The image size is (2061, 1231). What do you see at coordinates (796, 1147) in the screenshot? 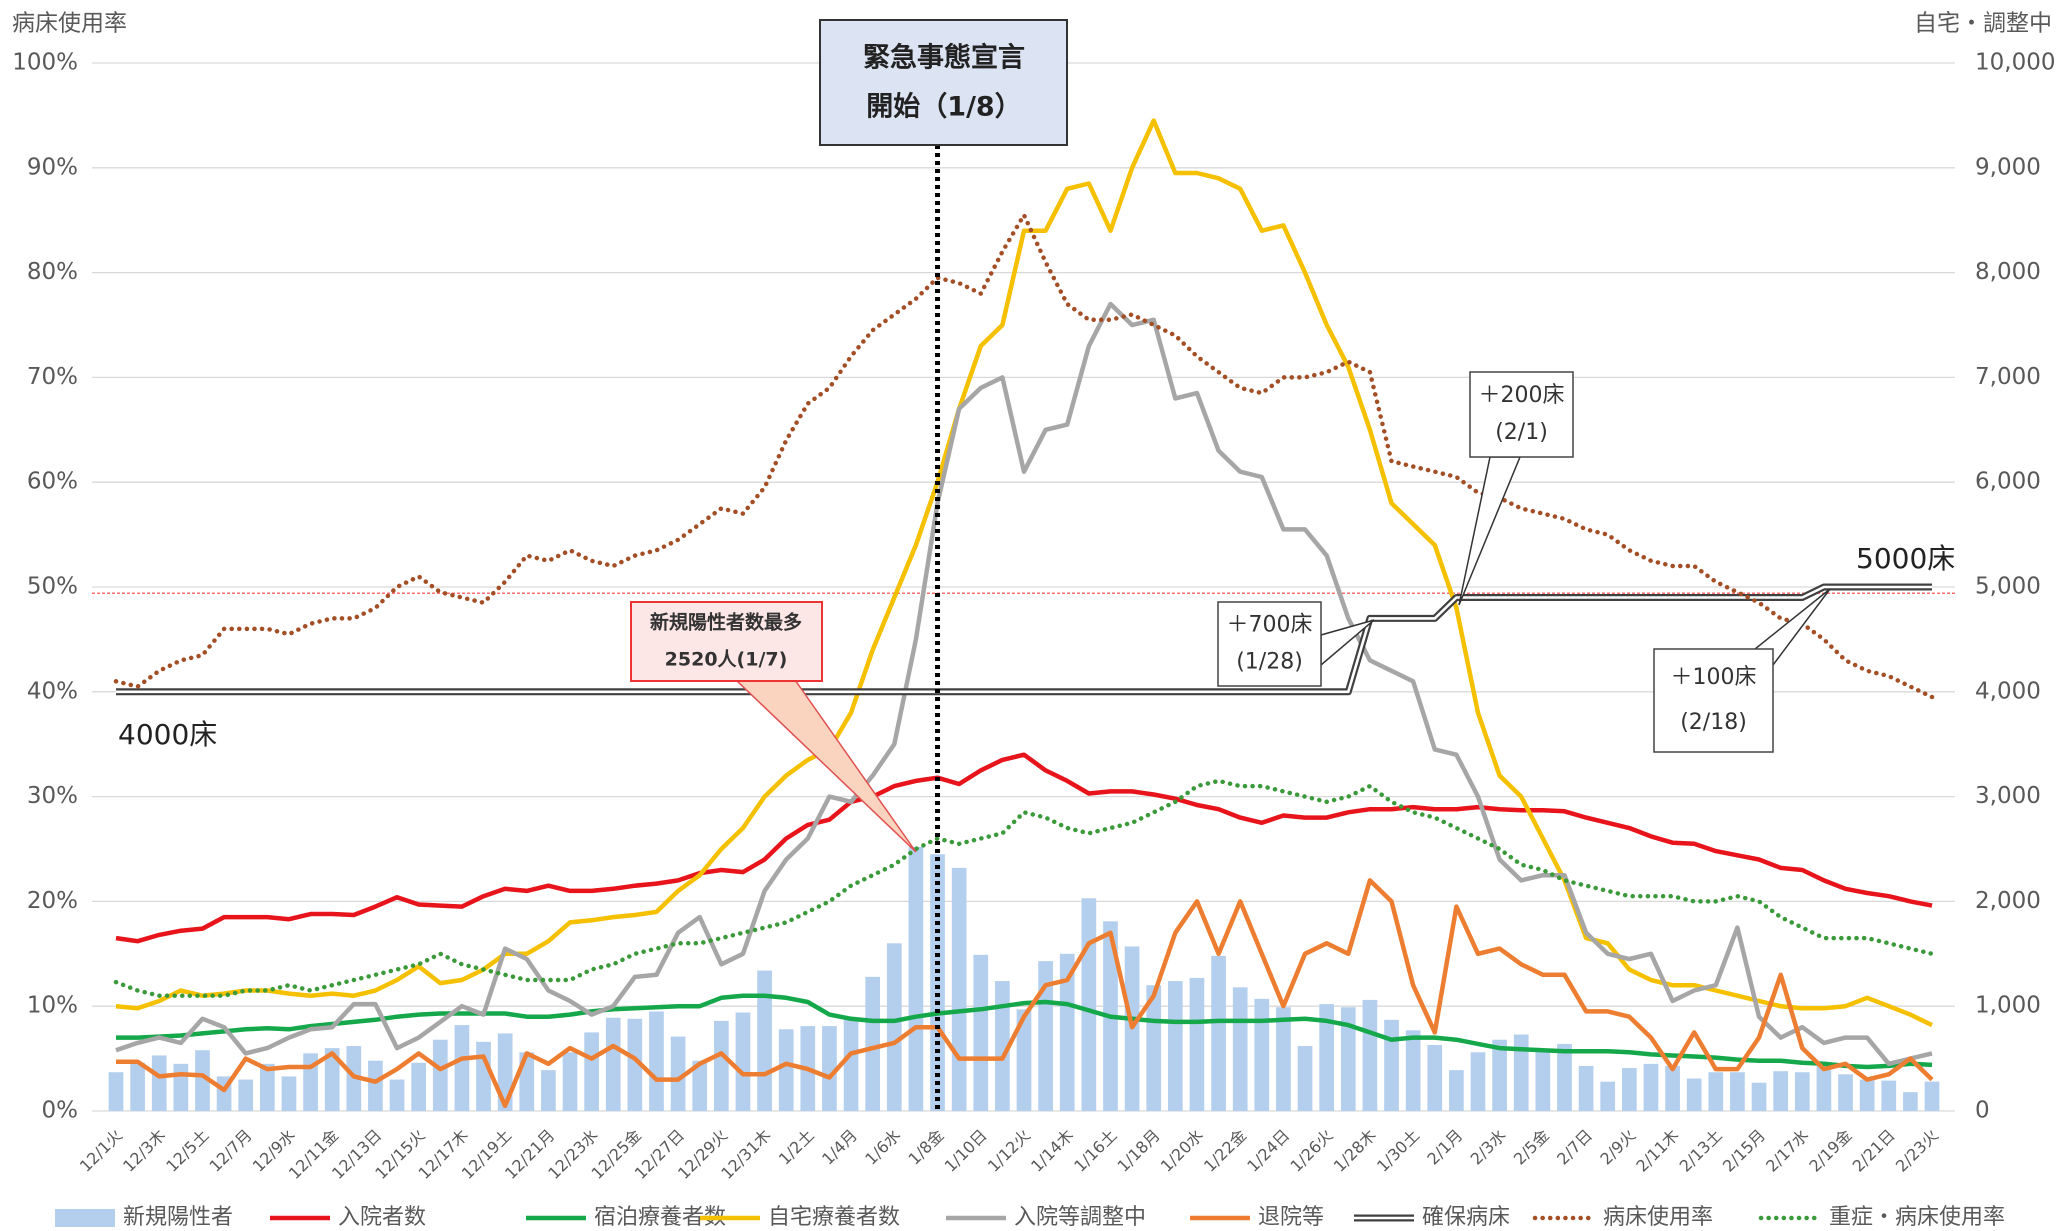
I see `x-tick-label: 1/2土` at bounding box center [796, 1147].